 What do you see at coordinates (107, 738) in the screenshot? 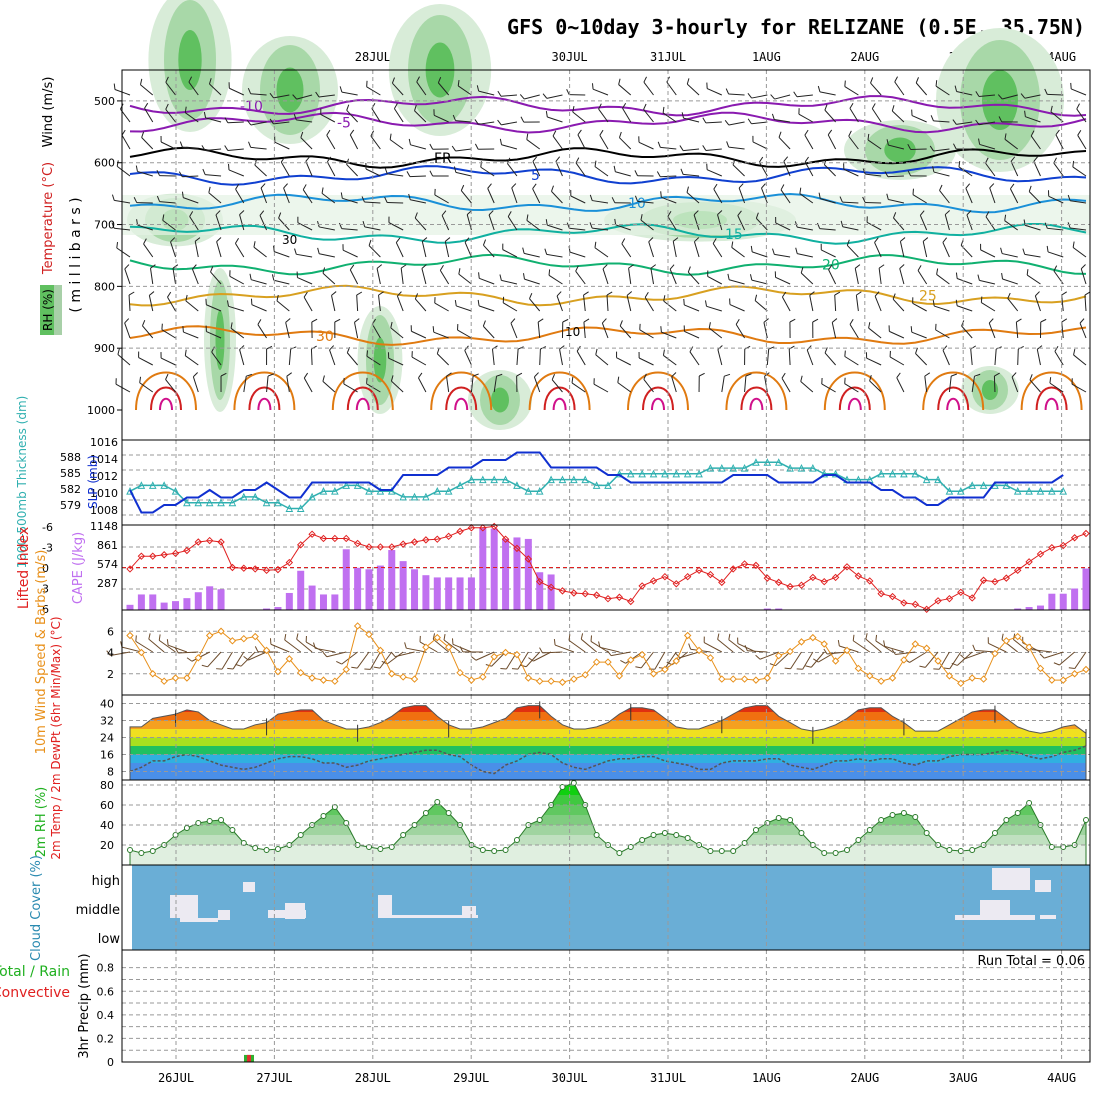
I see `temp-tick-label: 24` at bounding box center [107, 738].